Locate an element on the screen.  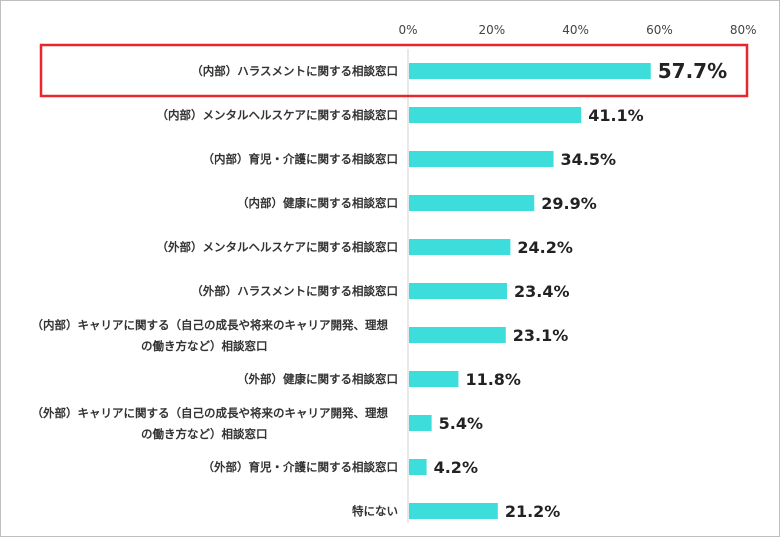
data-label: 21.2% is located at coordinates (533, 511).